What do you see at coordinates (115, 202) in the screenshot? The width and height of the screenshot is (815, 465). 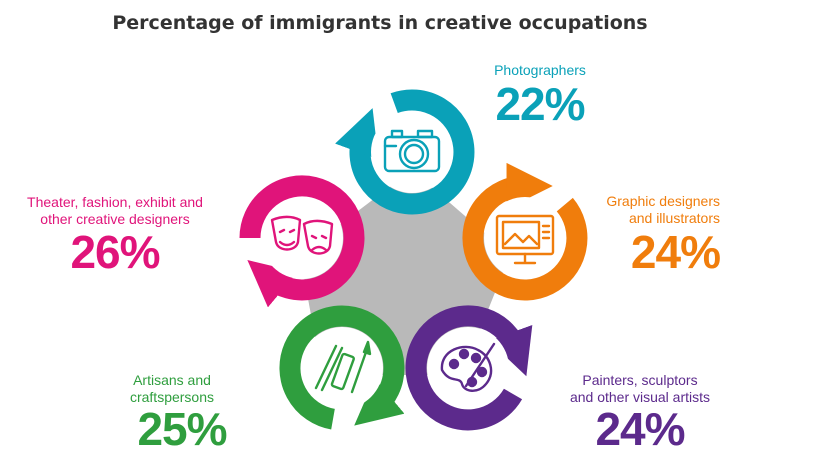 I see `category-label-line: Theater, fashion, exhibit and` at bounding box center [115, 202].